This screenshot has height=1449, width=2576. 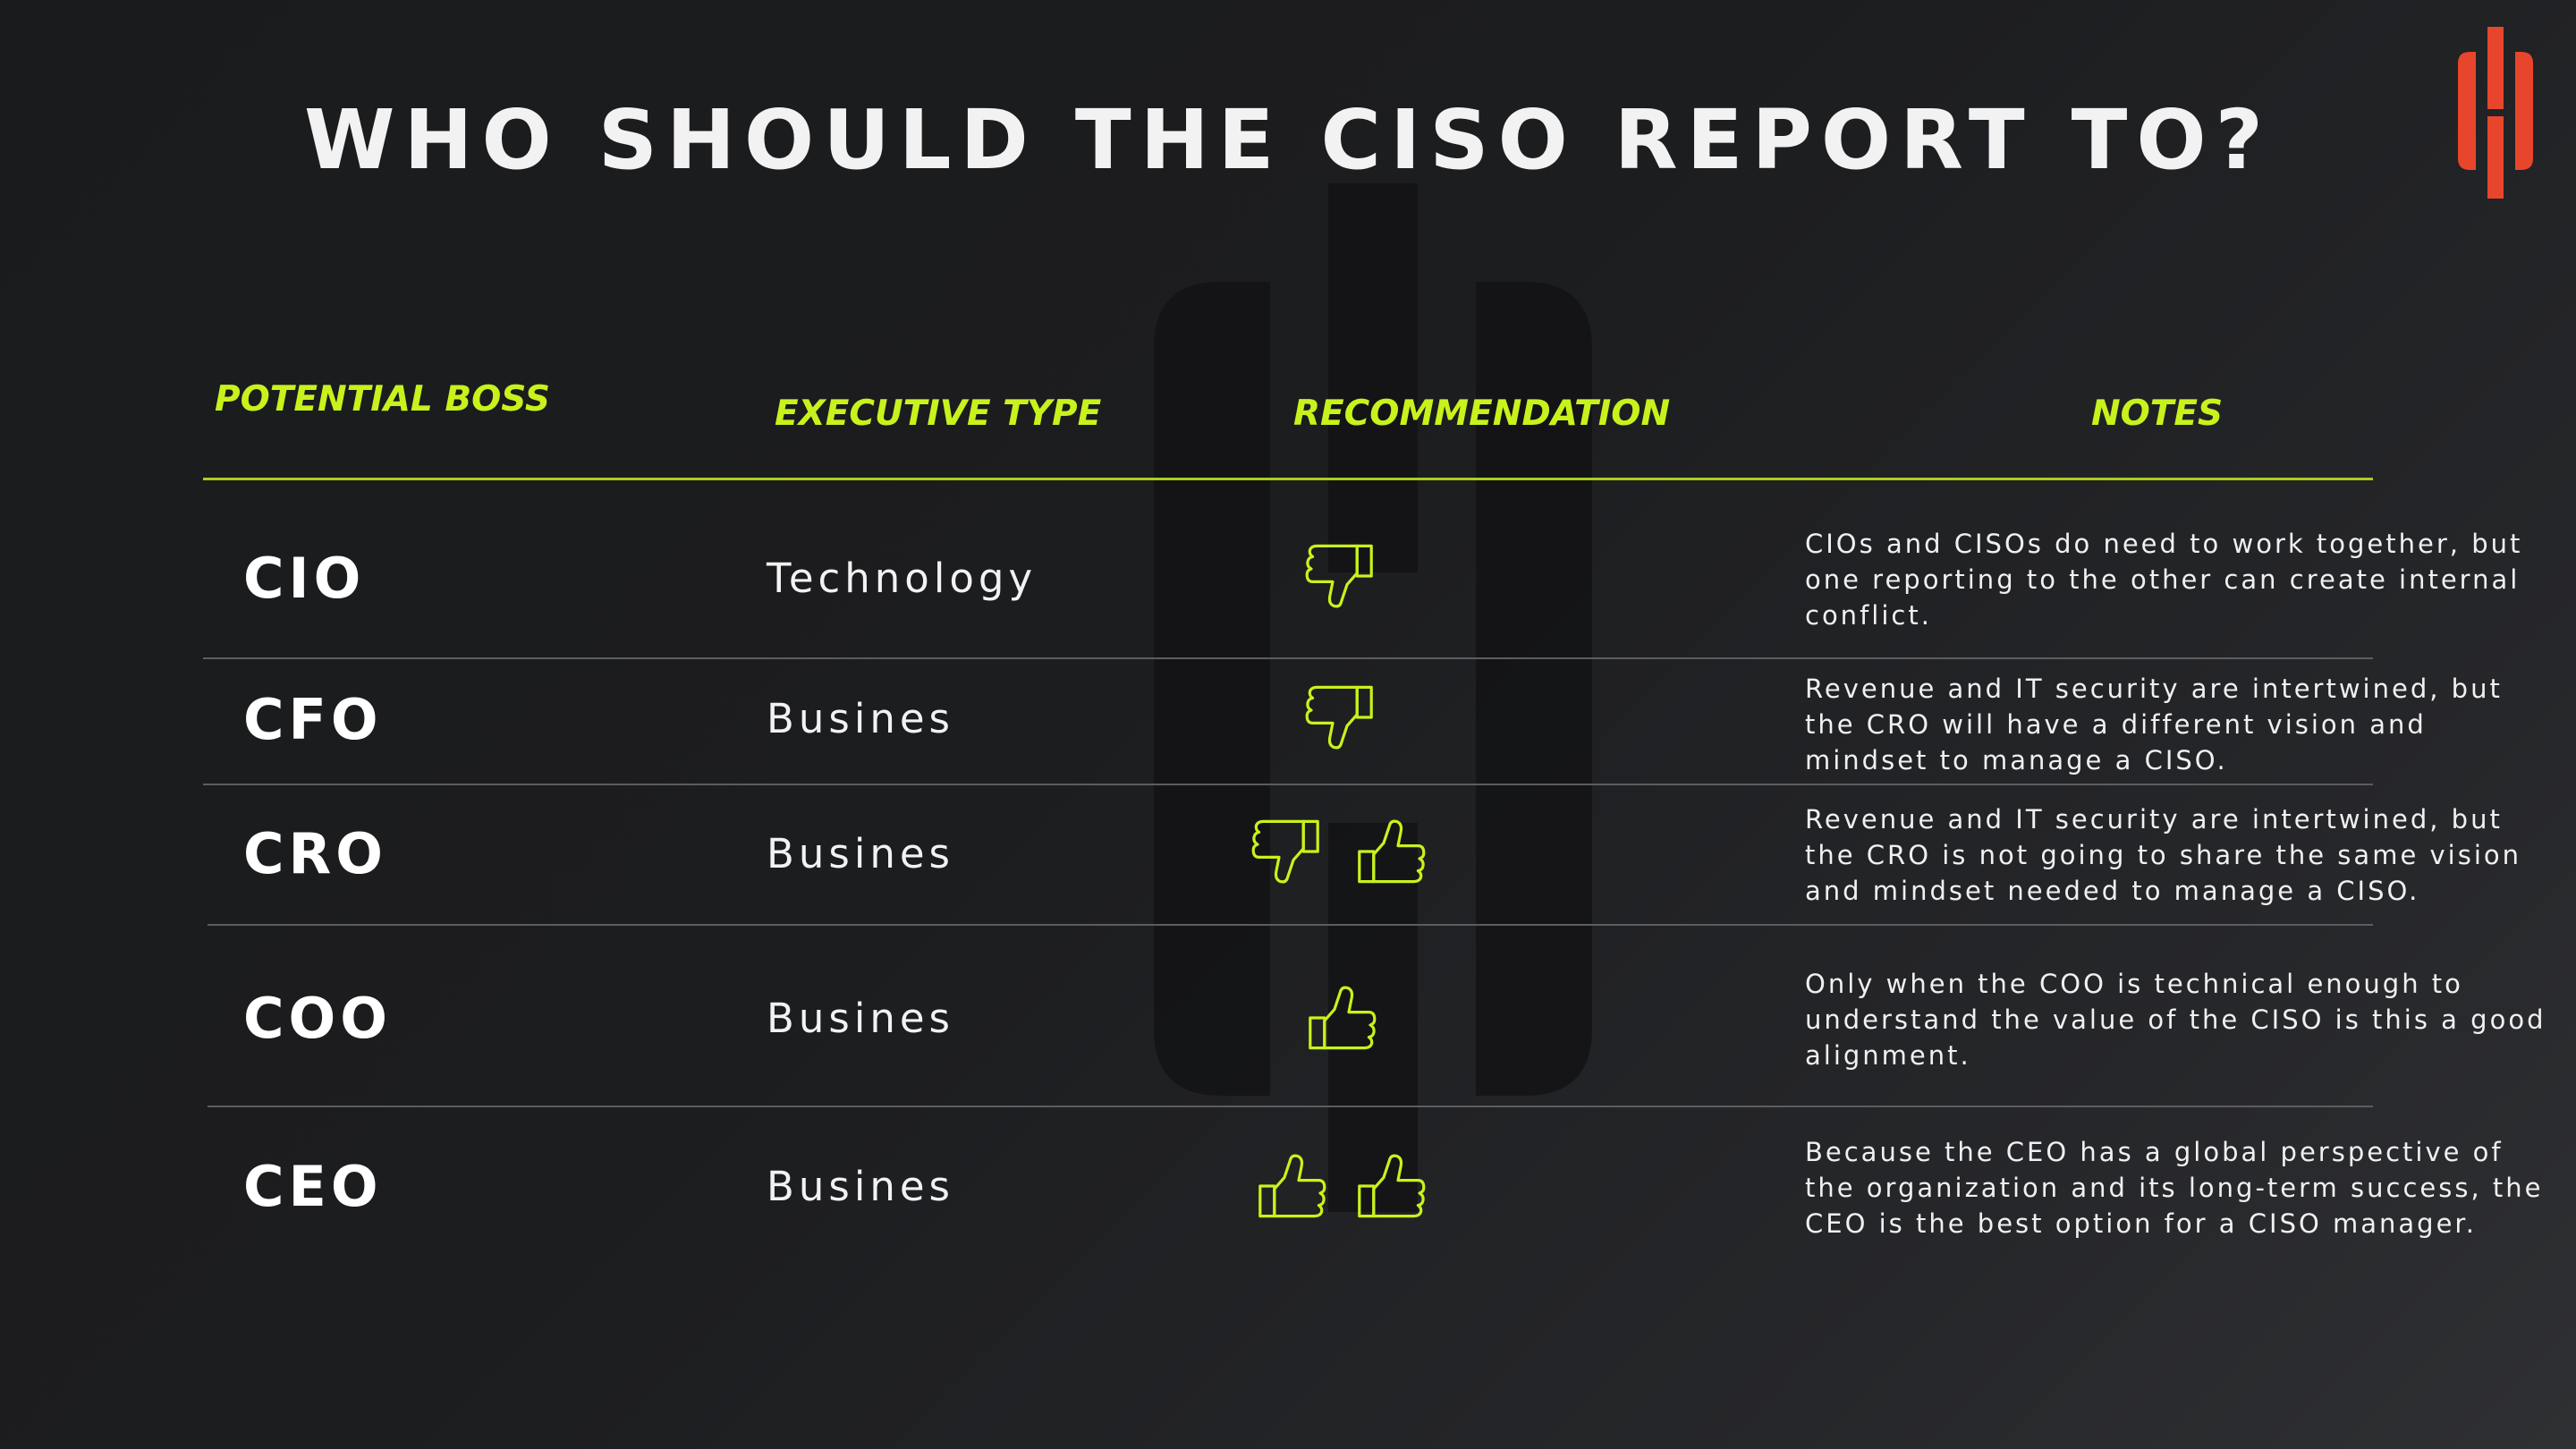 I want to click on boss-name: CIO, so click(x=304, y=578).